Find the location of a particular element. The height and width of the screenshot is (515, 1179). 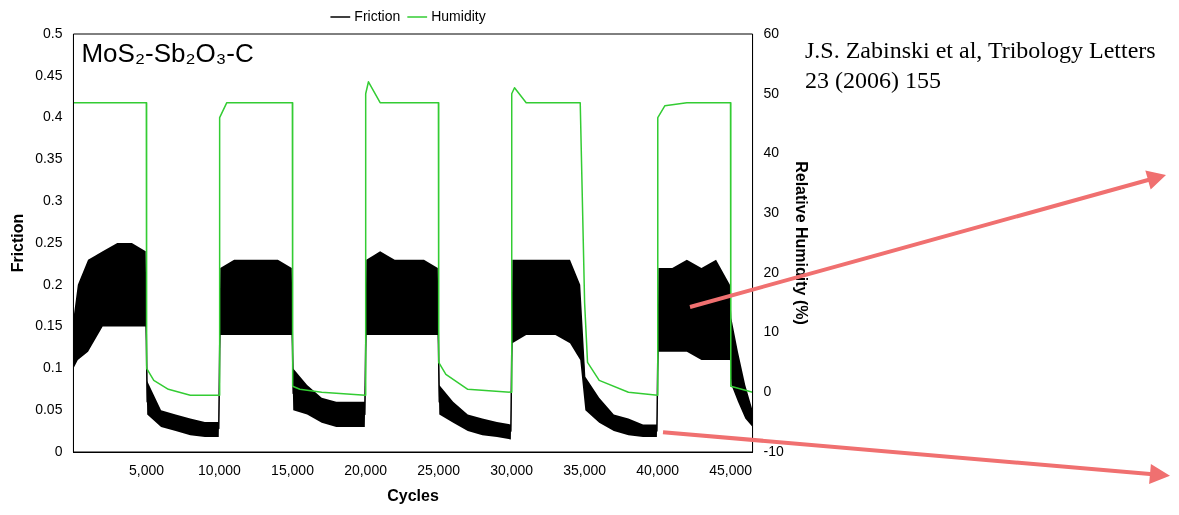

y-tick-label: 0.05 is located at coordinates (49, 409).